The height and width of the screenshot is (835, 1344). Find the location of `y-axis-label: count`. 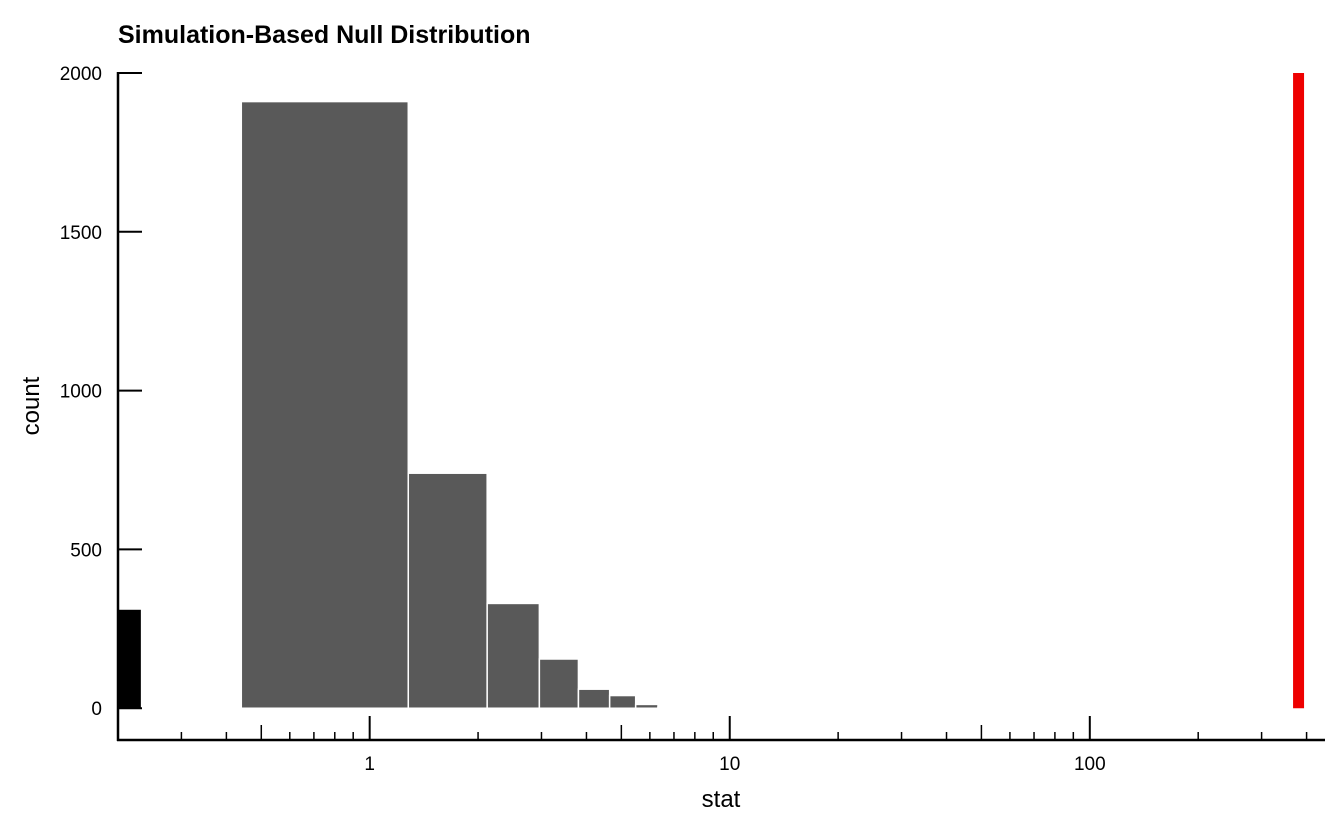

y-axis-label: count is located at coordinates (31, 405).